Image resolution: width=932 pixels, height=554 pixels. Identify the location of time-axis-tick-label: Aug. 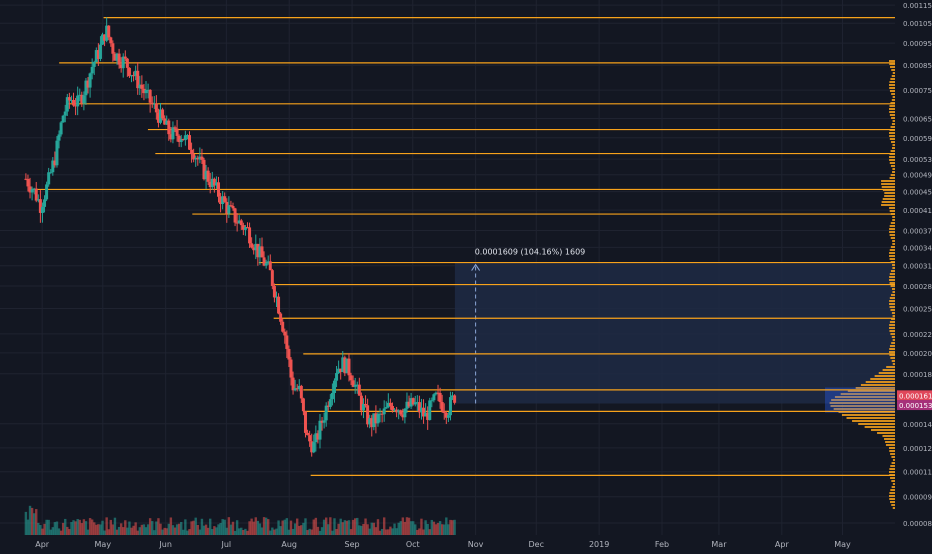
(289, 544).